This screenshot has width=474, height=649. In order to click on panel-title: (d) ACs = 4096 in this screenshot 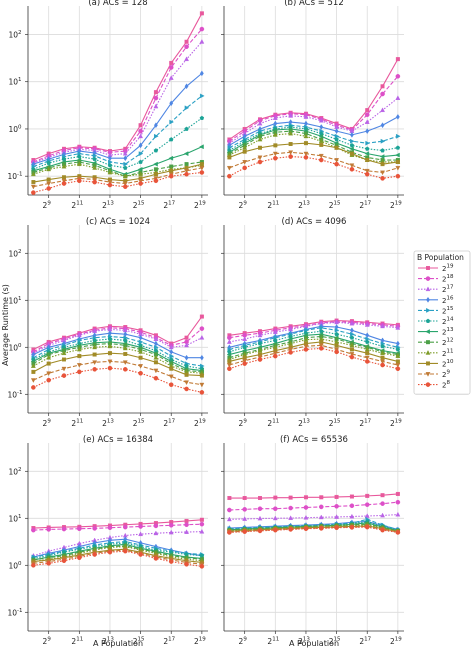, I will do `click(314, 222)`.